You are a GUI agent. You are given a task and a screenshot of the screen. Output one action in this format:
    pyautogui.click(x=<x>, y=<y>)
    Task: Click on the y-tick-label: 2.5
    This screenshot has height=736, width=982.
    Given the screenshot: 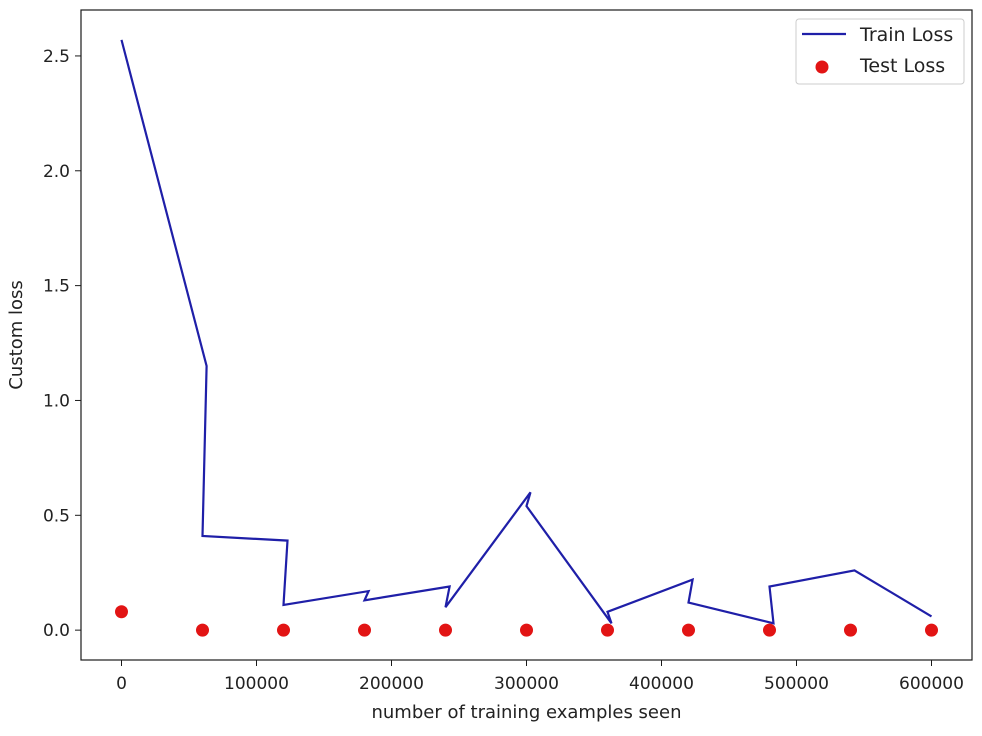 What is the action you would take?
    pyautogui.click(x=56, y=57)
    